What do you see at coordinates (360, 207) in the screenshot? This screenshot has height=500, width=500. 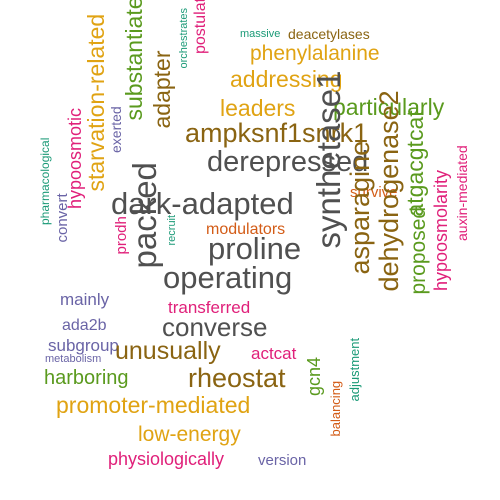 I see `word-asparagine: asparagine` at bounding box center [360, 207].